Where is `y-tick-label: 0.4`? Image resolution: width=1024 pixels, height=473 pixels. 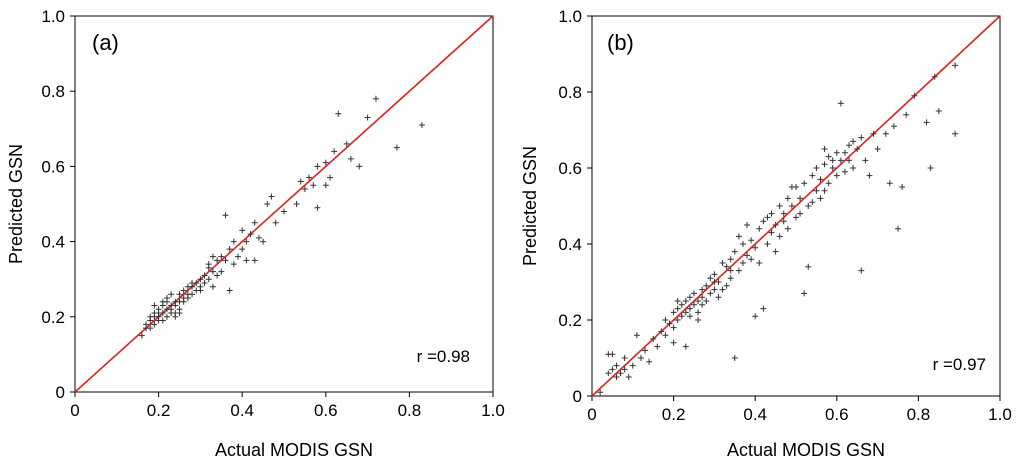
y-tick-label: 0.4 is located at coordinates (570, 244).